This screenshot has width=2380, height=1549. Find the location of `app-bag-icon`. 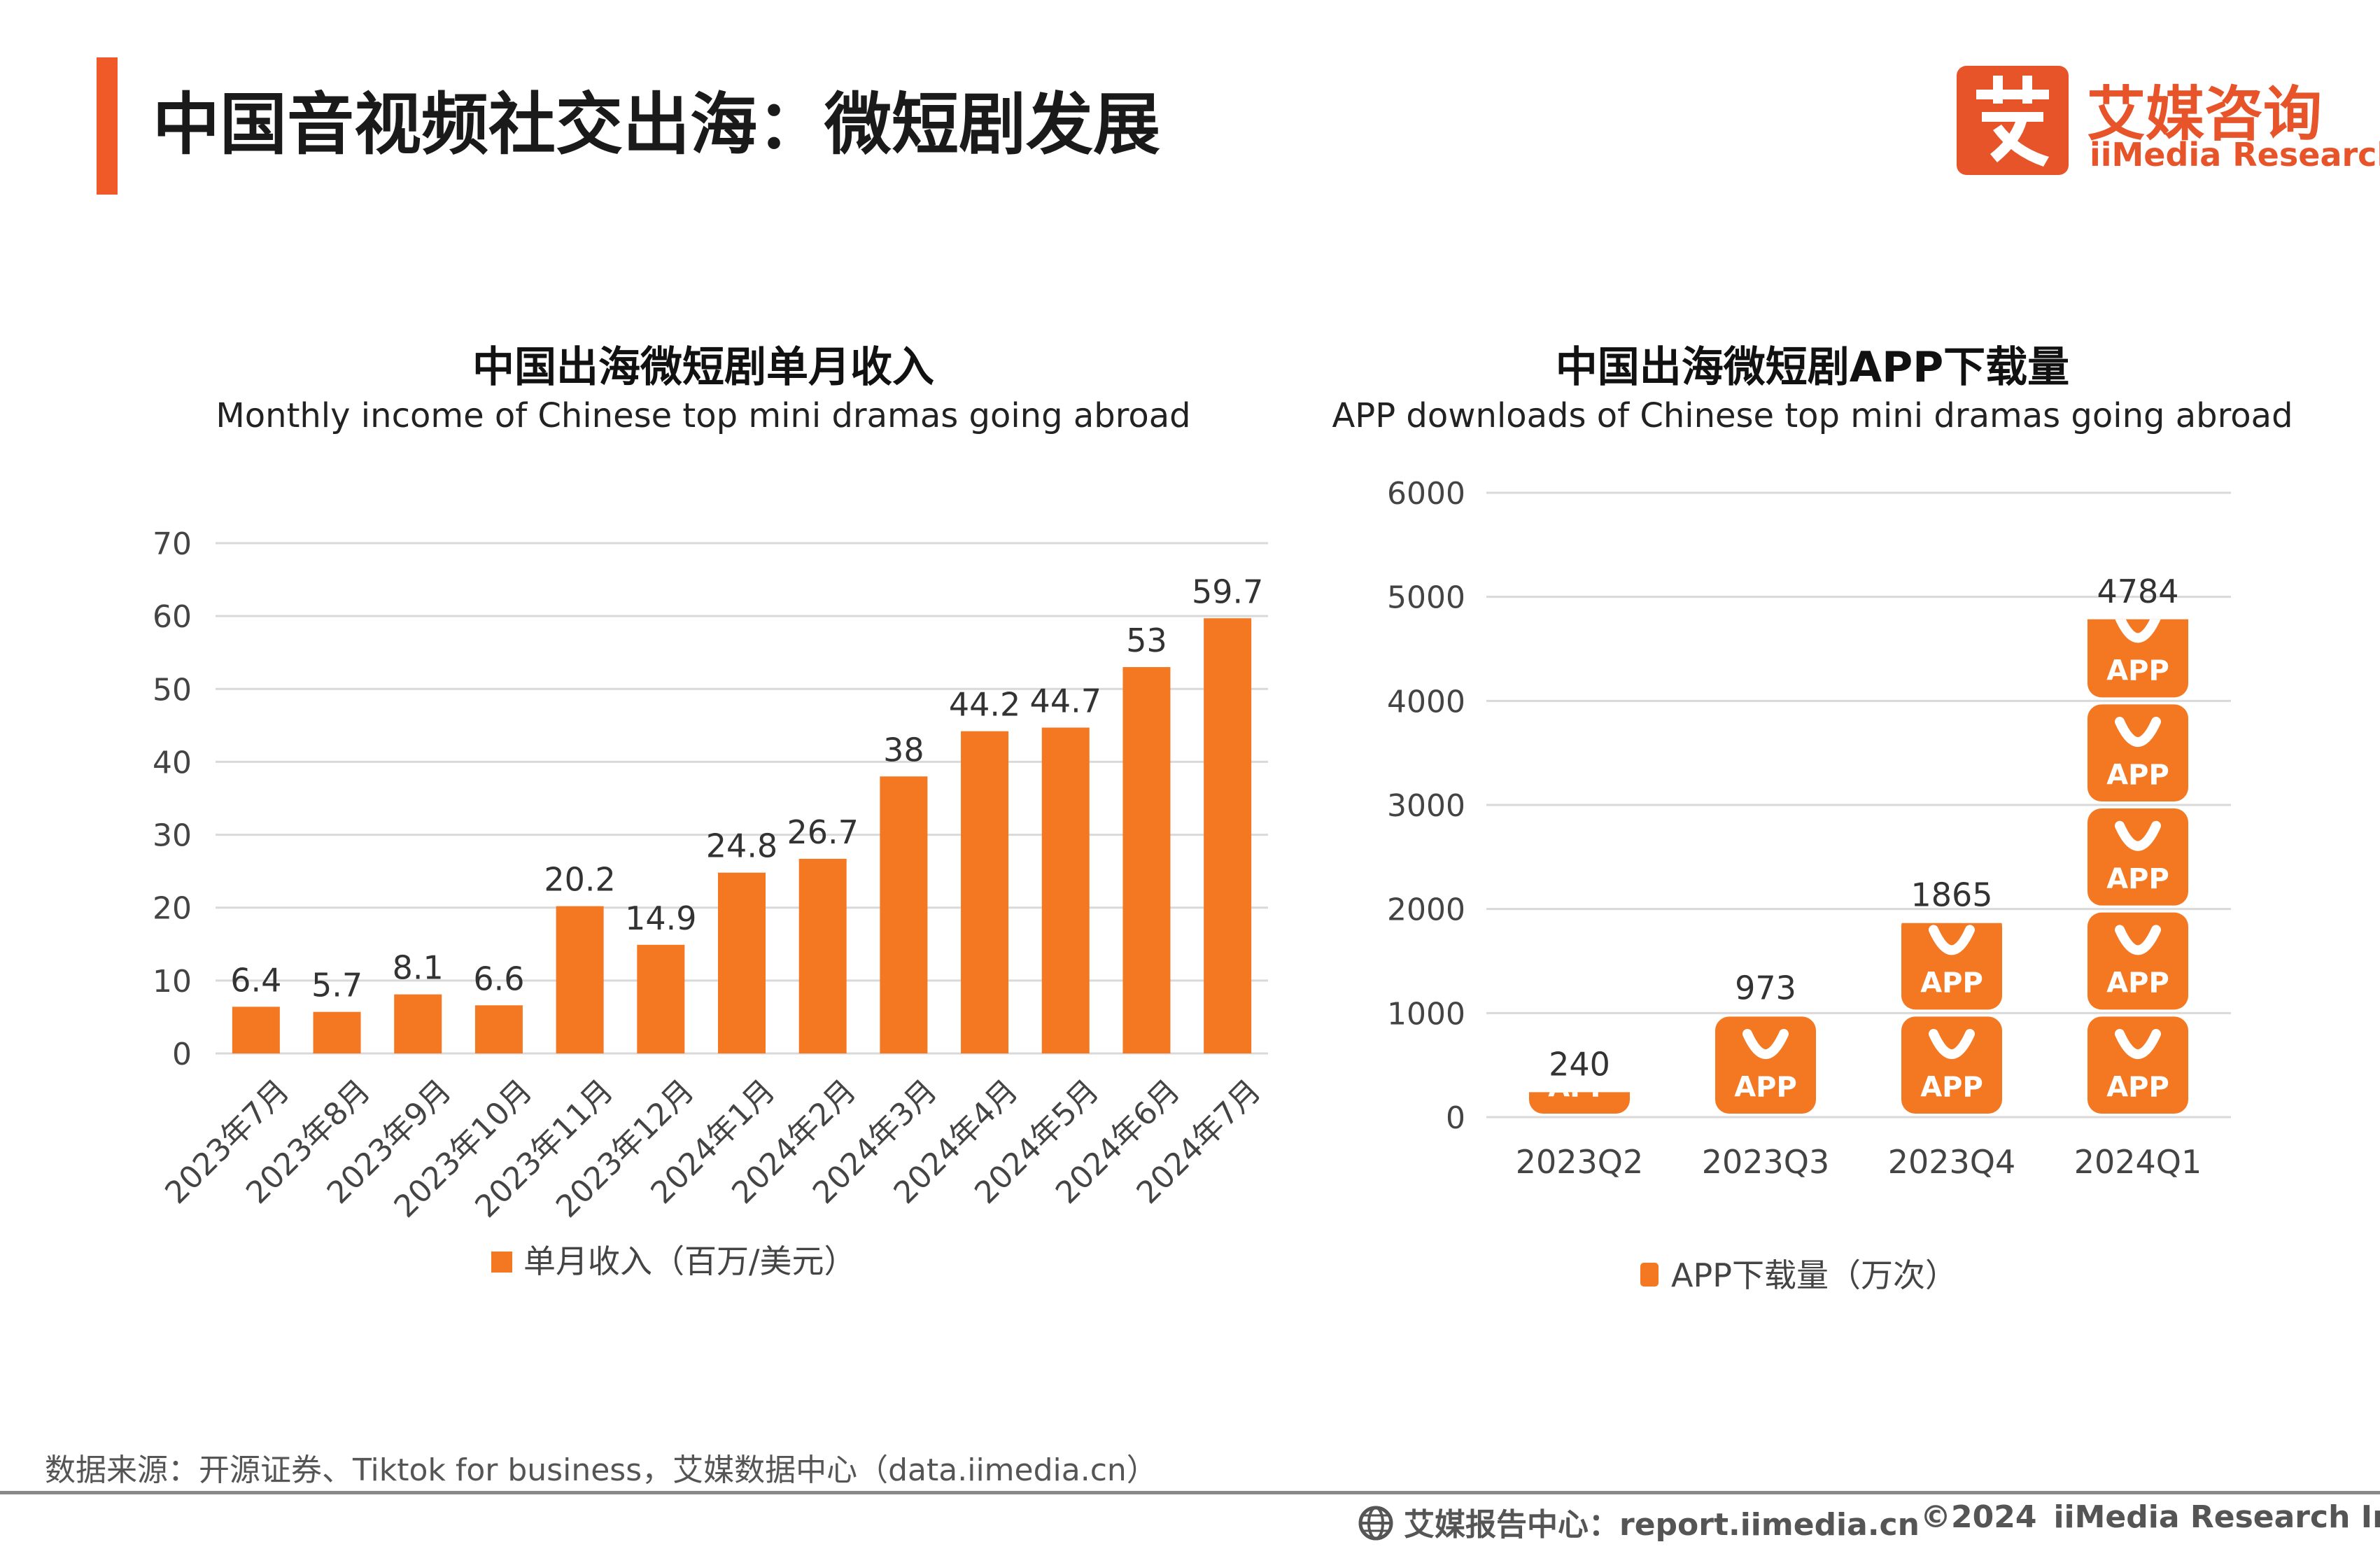

app-bag-icon is located at coordinates (1650, 1275).